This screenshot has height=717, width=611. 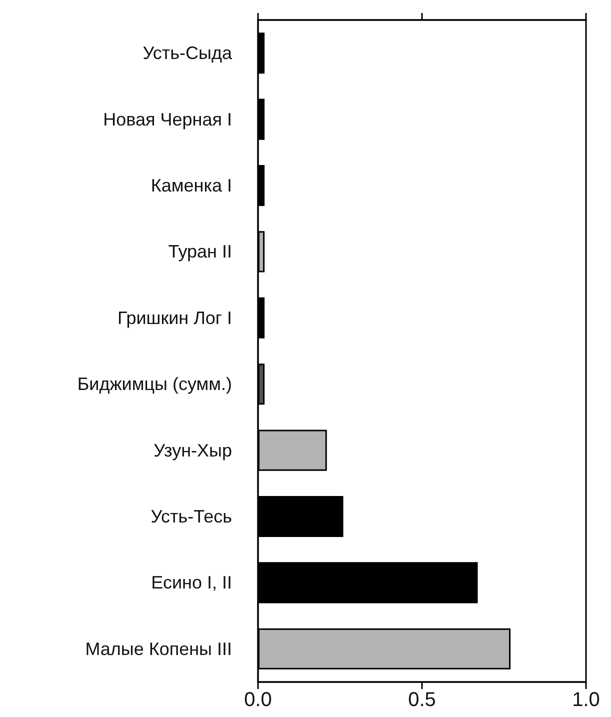 I want to click on y-tick-label: Есино I, II, so click(x=191, y=582).